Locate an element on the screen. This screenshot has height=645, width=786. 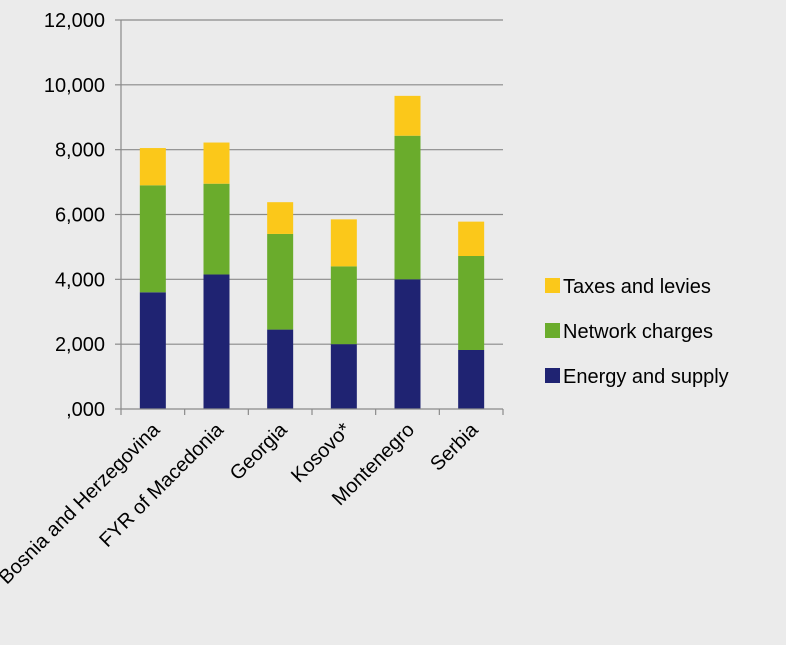
y-tick-label: 4,000 is located at coordinates (80, 280).